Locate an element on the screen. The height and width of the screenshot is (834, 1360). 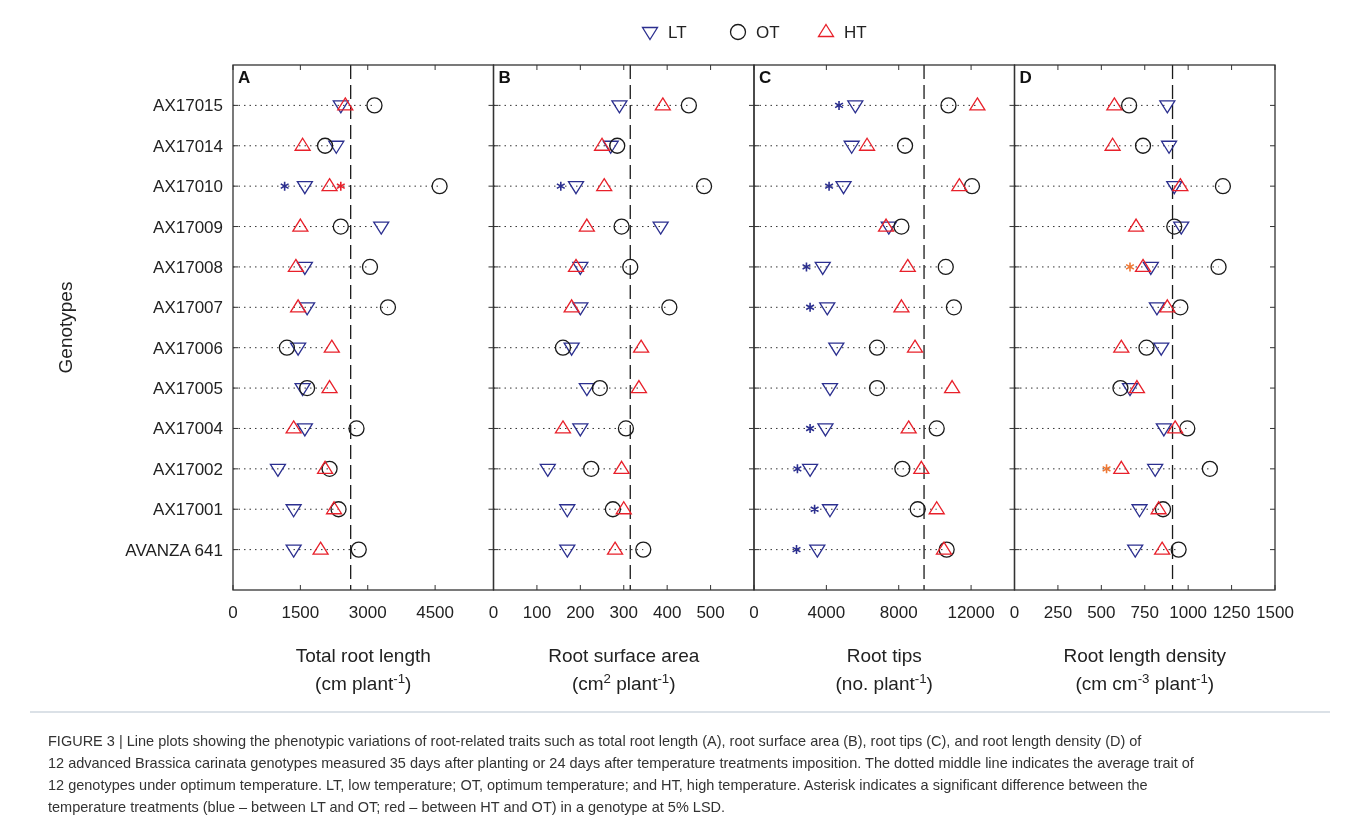
x-tick-label: 8000 is located at coordinates (898, 612).